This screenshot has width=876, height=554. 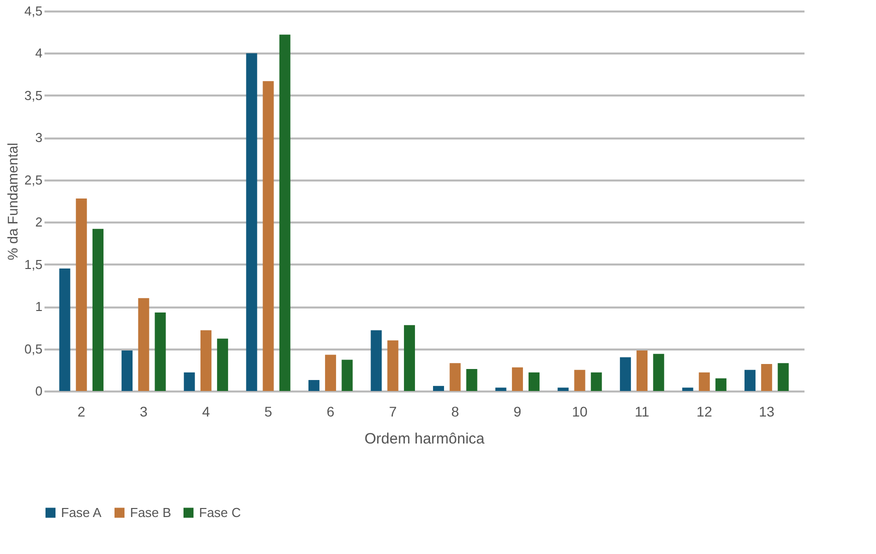 I want to click on y-tick-label: 2,5, so click(x=33, y=180).